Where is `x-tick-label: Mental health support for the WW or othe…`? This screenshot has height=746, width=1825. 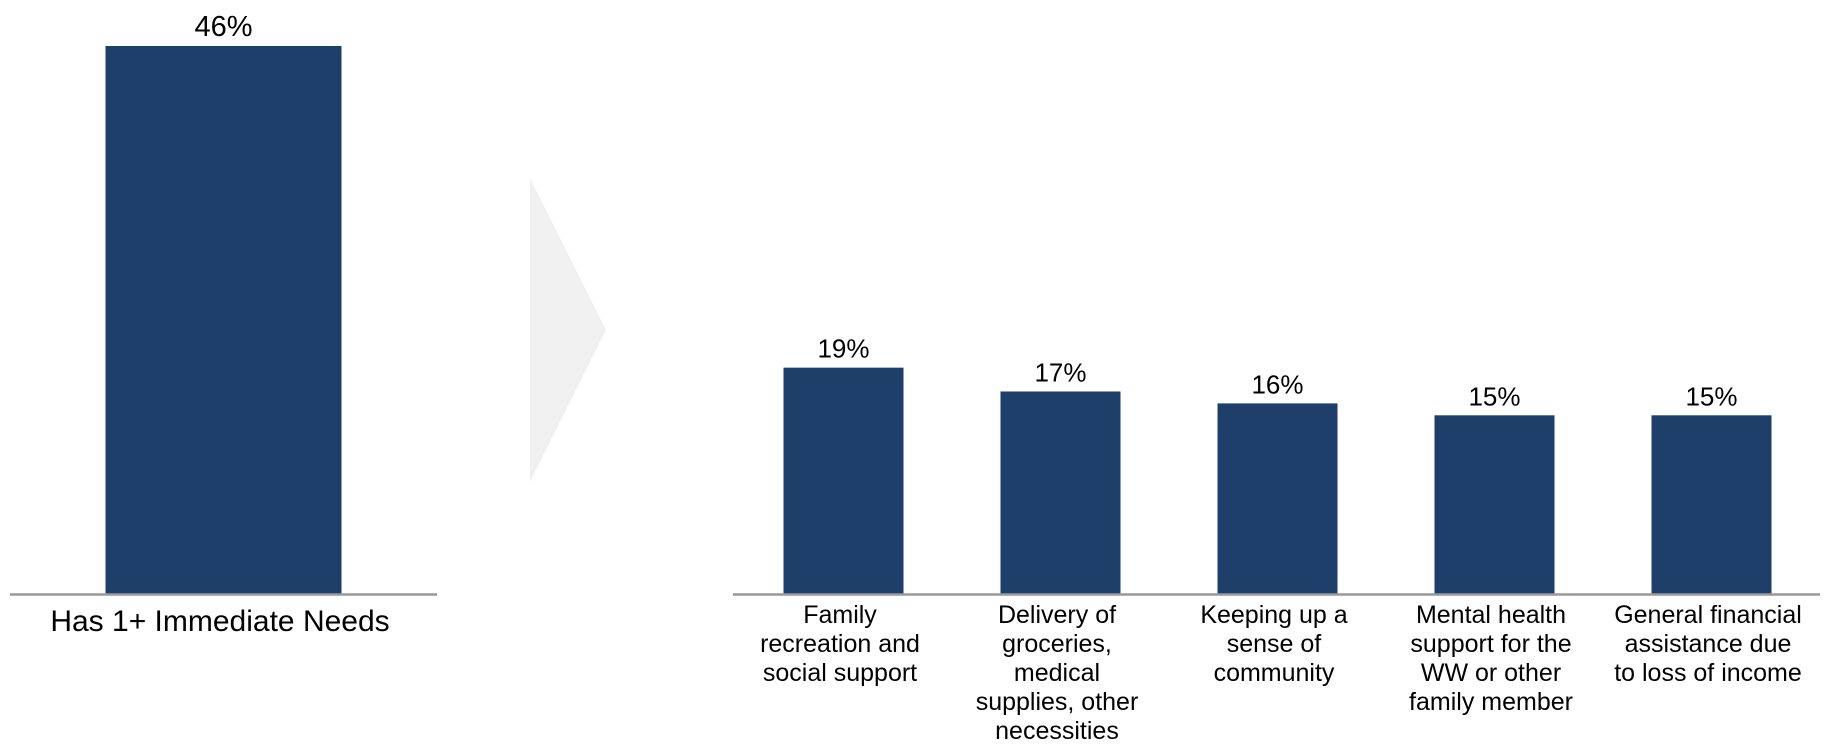 x-tick-label: Mental health support for the WW or othe… is located at coordinates (1491, 658).